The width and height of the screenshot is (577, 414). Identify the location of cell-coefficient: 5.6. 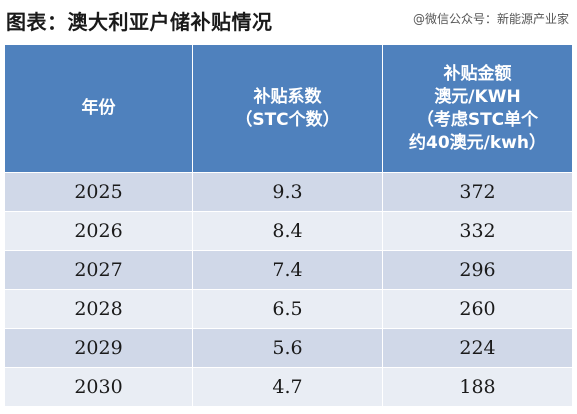
(287, 348).